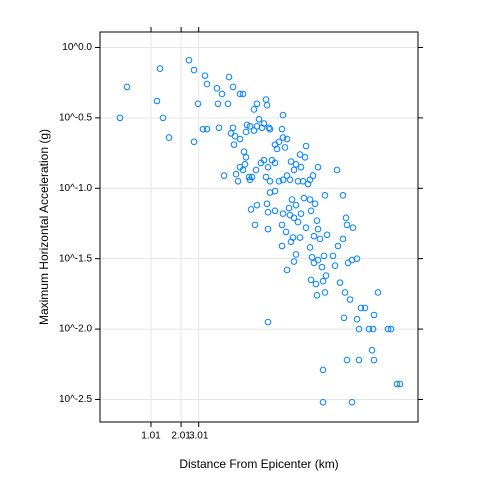 This screenshot has width=480, height=485. I want to click on y-tick-label: 10^-1.0, so click(75, 188).